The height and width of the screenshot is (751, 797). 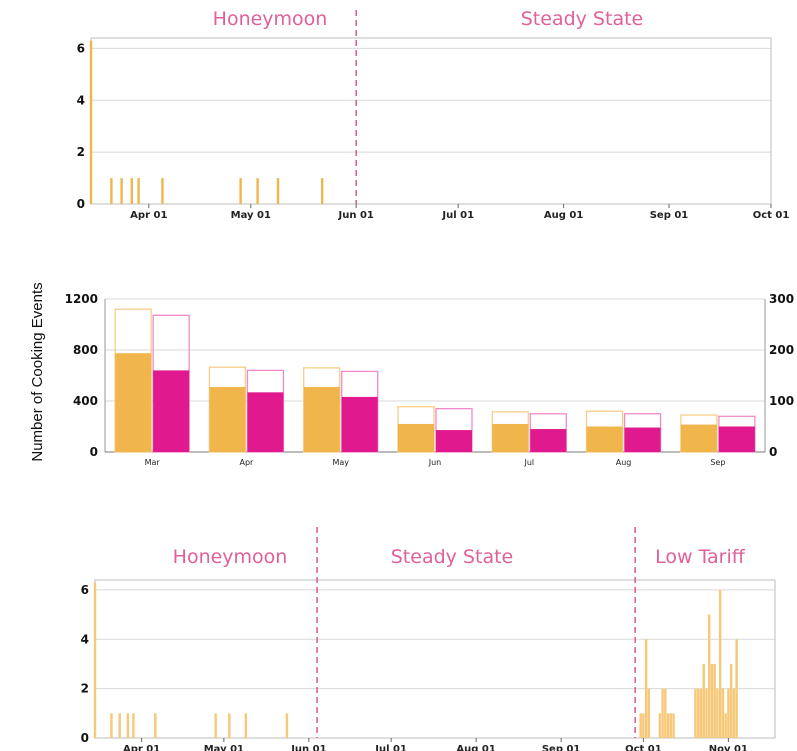 What do you see at coordinates (435, 462) in the screenshot?
I see `category-label: Jun` at bounding box center [435, 462].